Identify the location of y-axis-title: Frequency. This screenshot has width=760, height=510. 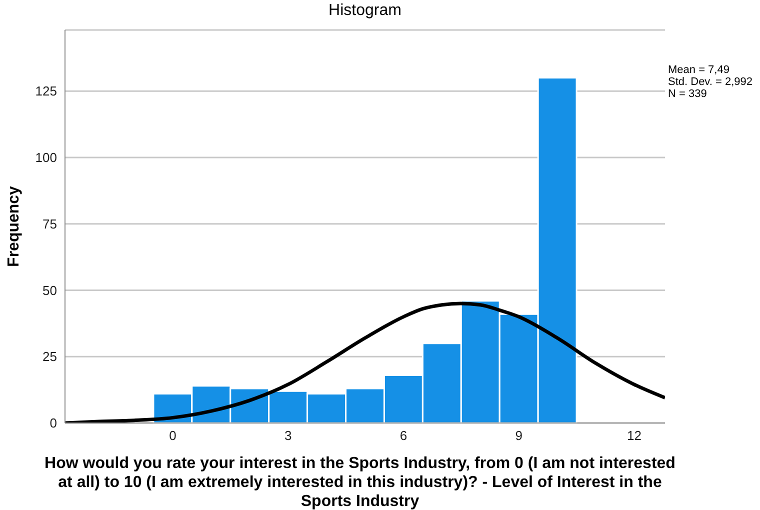
(14, 226).